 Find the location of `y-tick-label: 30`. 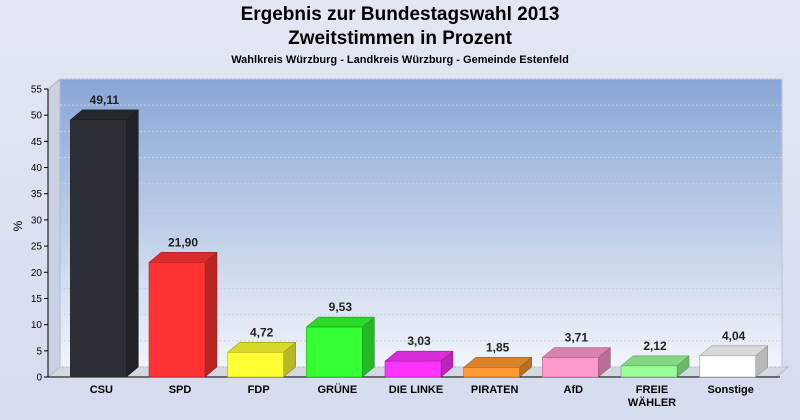

y-tick-label: 30 is located at coordinates (37, 220).